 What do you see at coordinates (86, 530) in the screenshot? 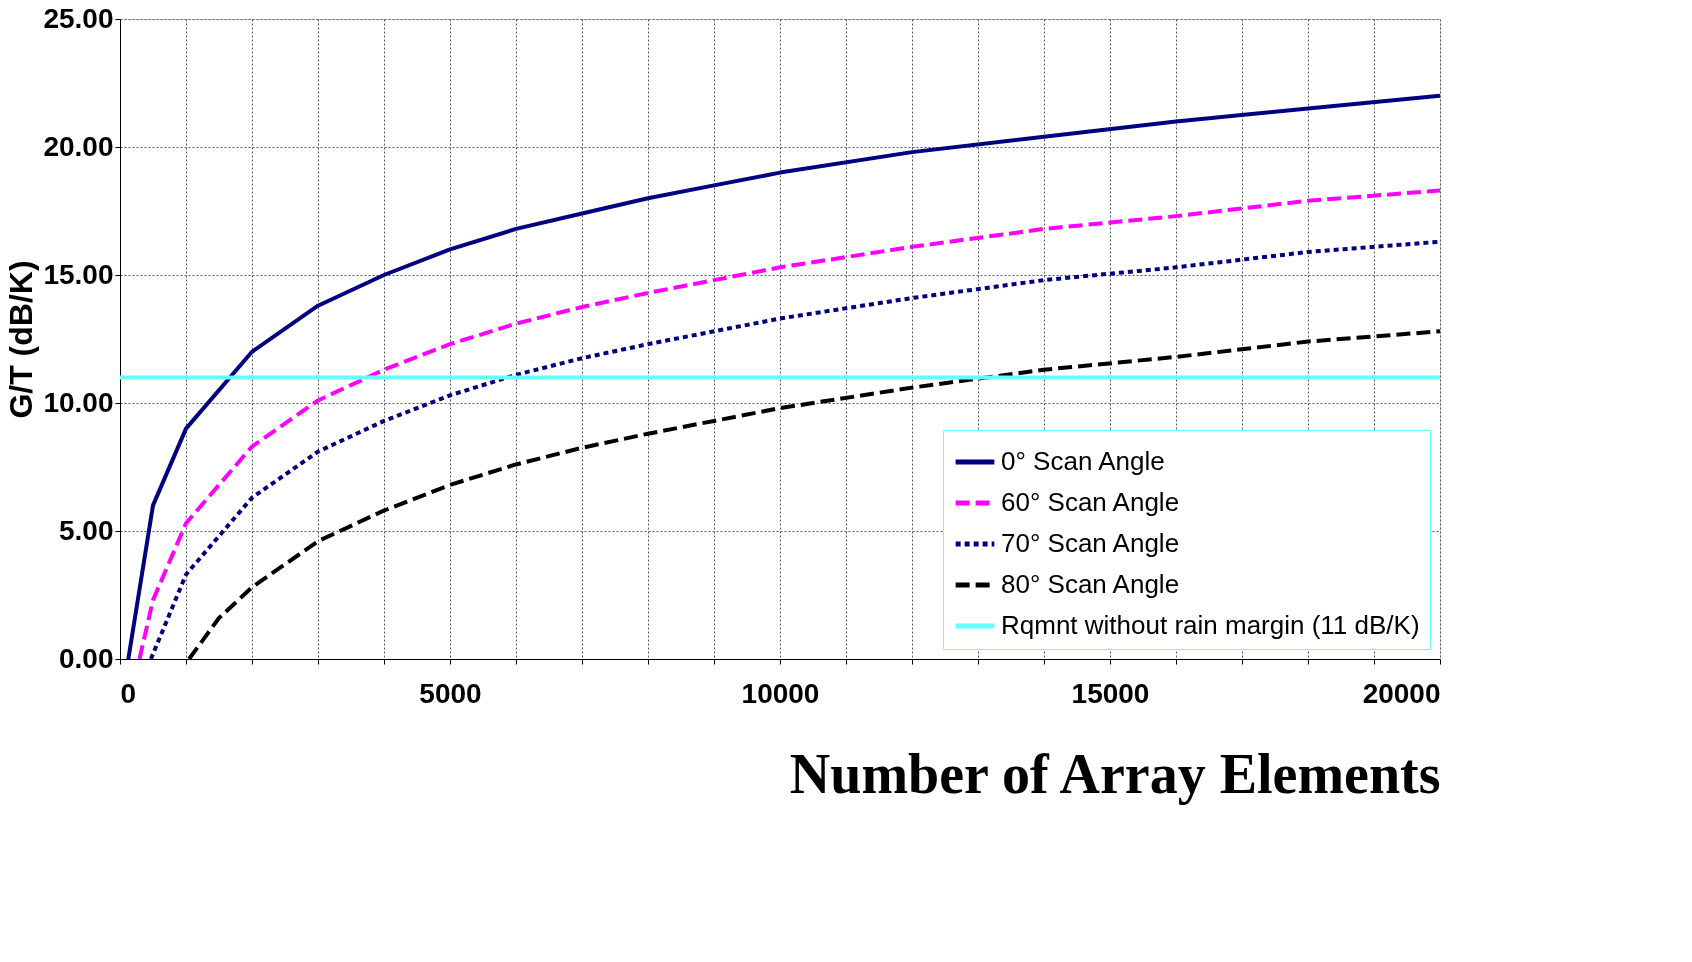
I see `y-tick-label: 5.00` at bounding box center [86, 530].